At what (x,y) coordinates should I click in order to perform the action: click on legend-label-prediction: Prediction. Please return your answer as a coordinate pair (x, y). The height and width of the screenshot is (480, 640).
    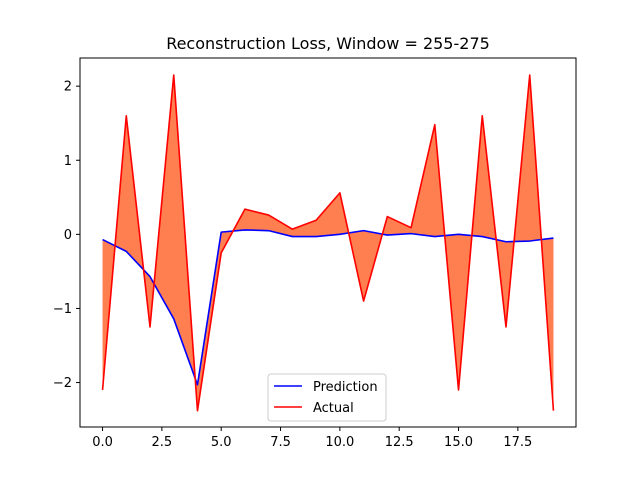
    Looking at the image, I should click on (345, 387).